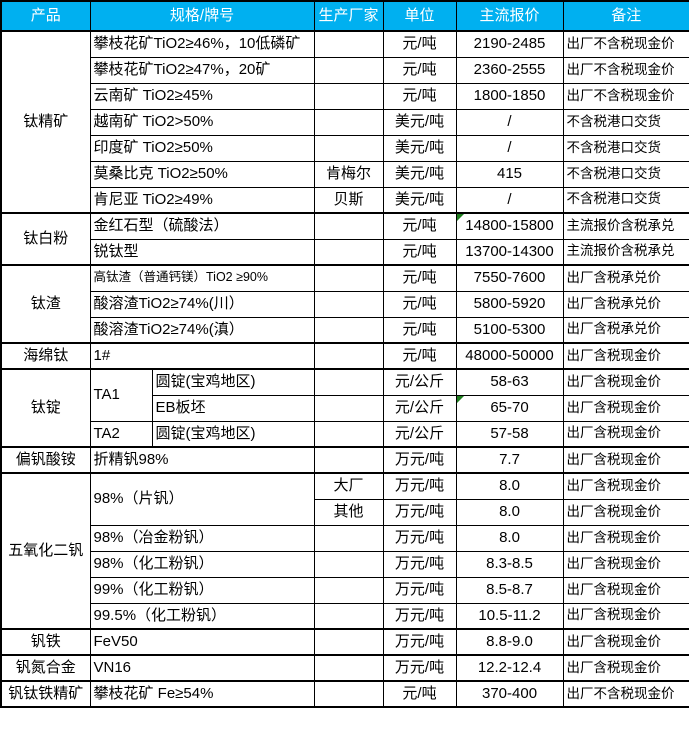 This screenshot has height=739, width=689. What do you see at coordinates (202, 70) in the screenshot?
I see `spec-cell: 攀枝花矿TiO2≥47%，20矿` at bounding box center [202, 70].